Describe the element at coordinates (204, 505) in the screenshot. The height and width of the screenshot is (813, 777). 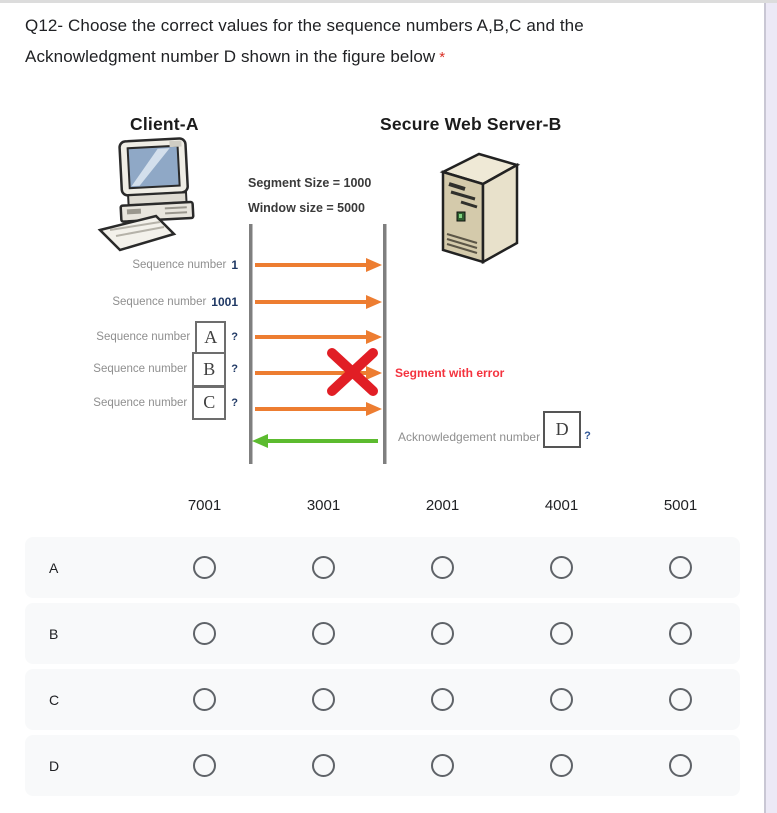
I see `column-header-7001: 7001` at that location.